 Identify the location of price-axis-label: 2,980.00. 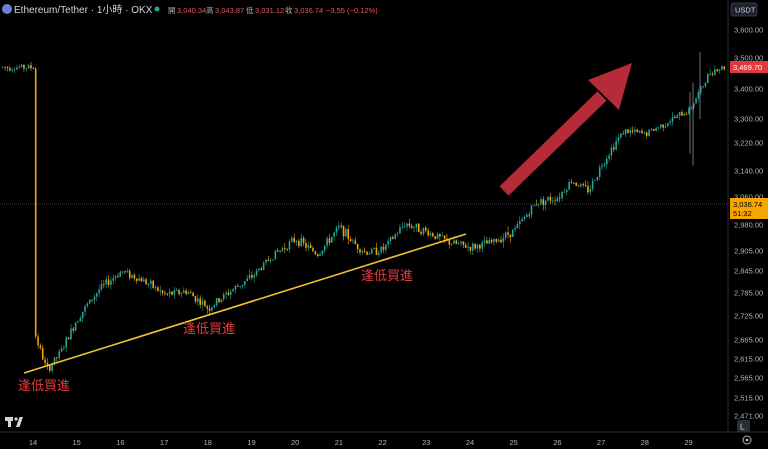
(748, 225).